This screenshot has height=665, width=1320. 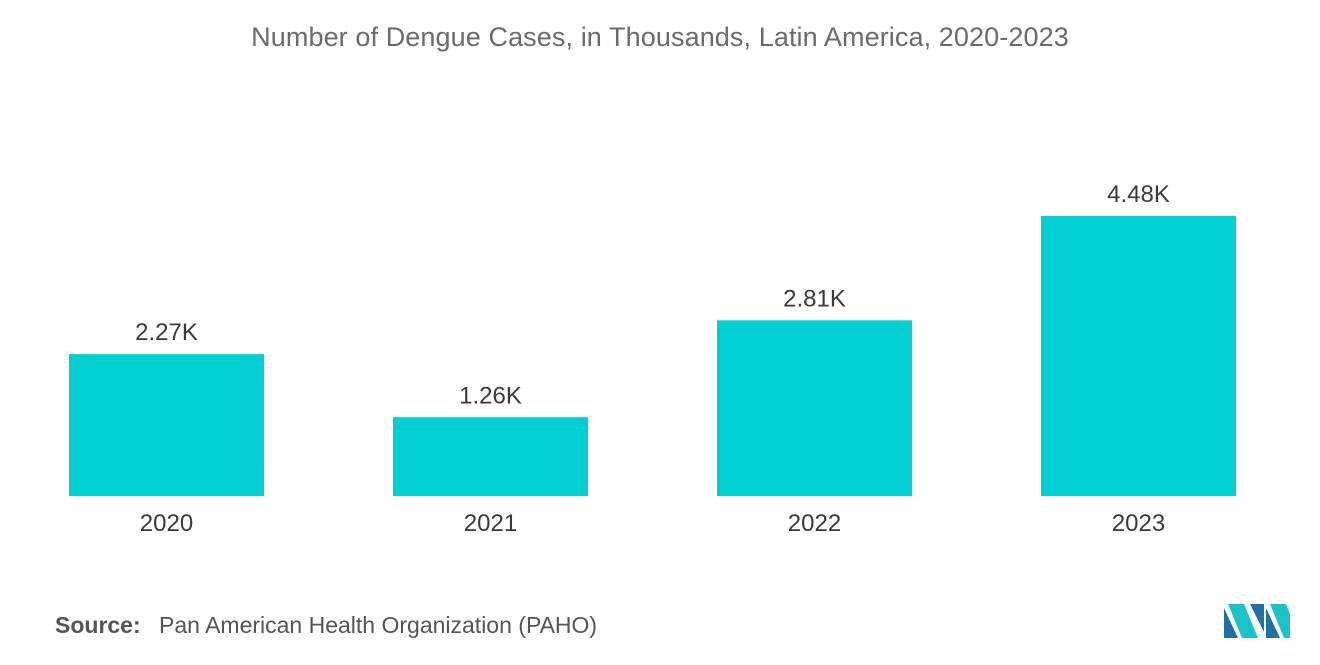 I want to click on x-tick-label-2023: 2023, so click(x=1138, y=523).